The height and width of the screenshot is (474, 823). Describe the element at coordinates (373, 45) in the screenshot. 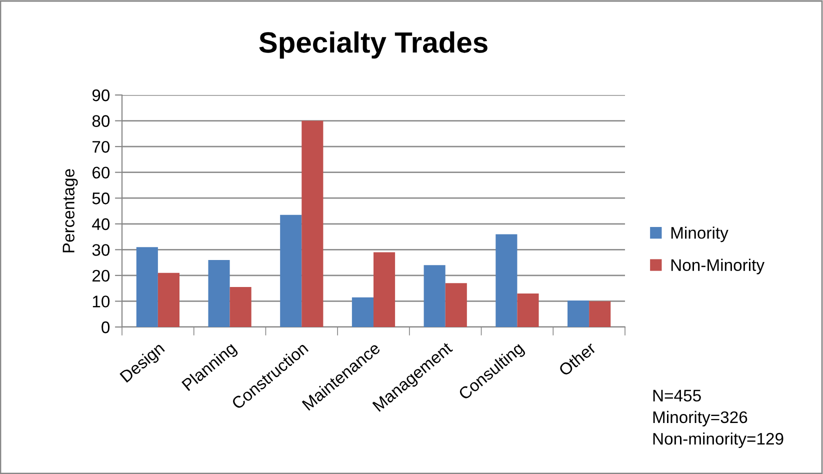

I see `chart-title: Specialty Trades` at that location.